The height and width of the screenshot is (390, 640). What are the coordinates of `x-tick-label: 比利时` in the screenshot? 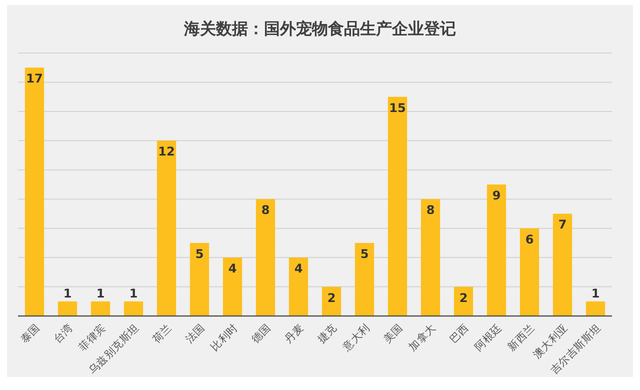 It's located at (224, 337).